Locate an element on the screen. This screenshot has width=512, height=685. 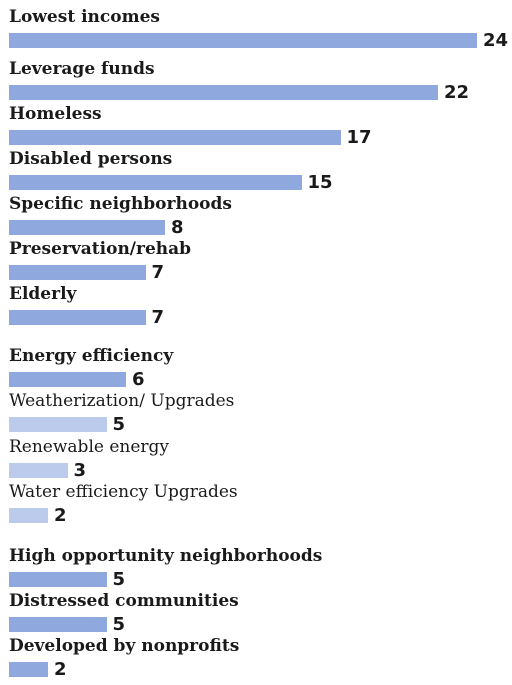
category-label: Preservation/rehab is located at coordinates (100, 249).